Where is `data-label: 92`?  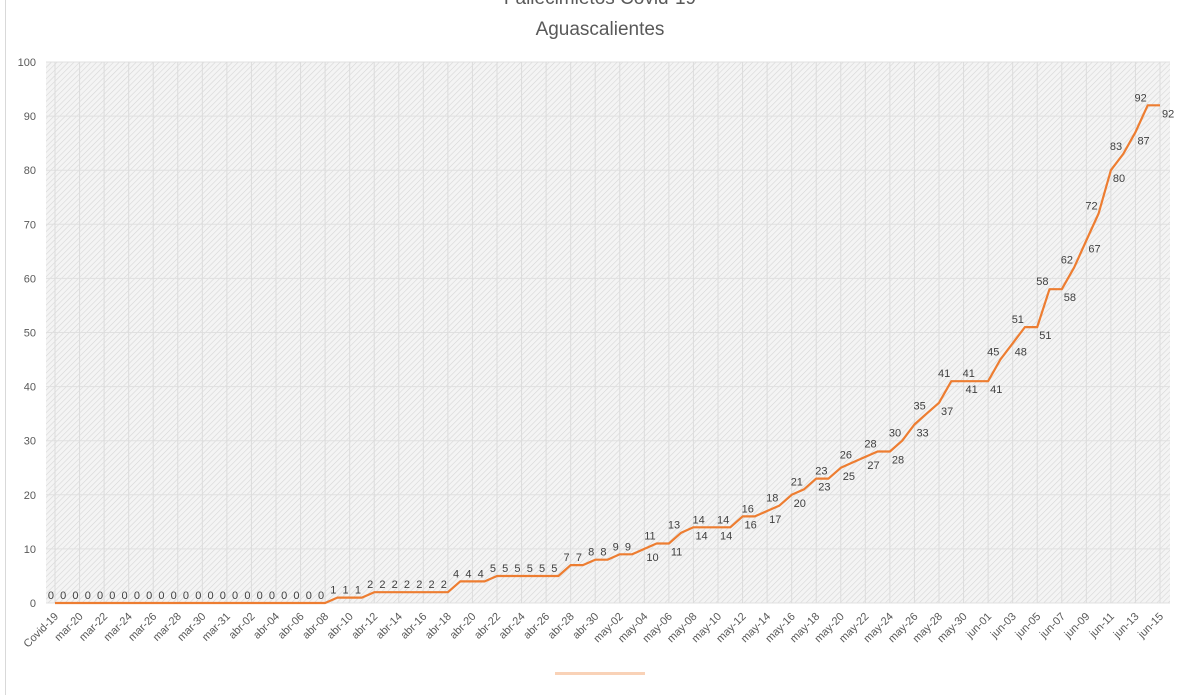
data-label: 92 is located at coordinates (1168, 114).